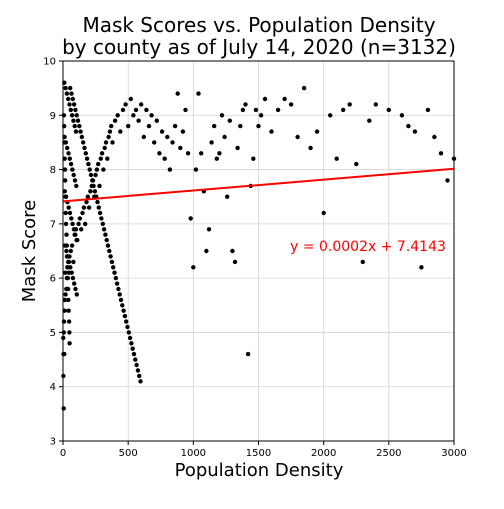  I want to click on fit-line, so click(258, 185).